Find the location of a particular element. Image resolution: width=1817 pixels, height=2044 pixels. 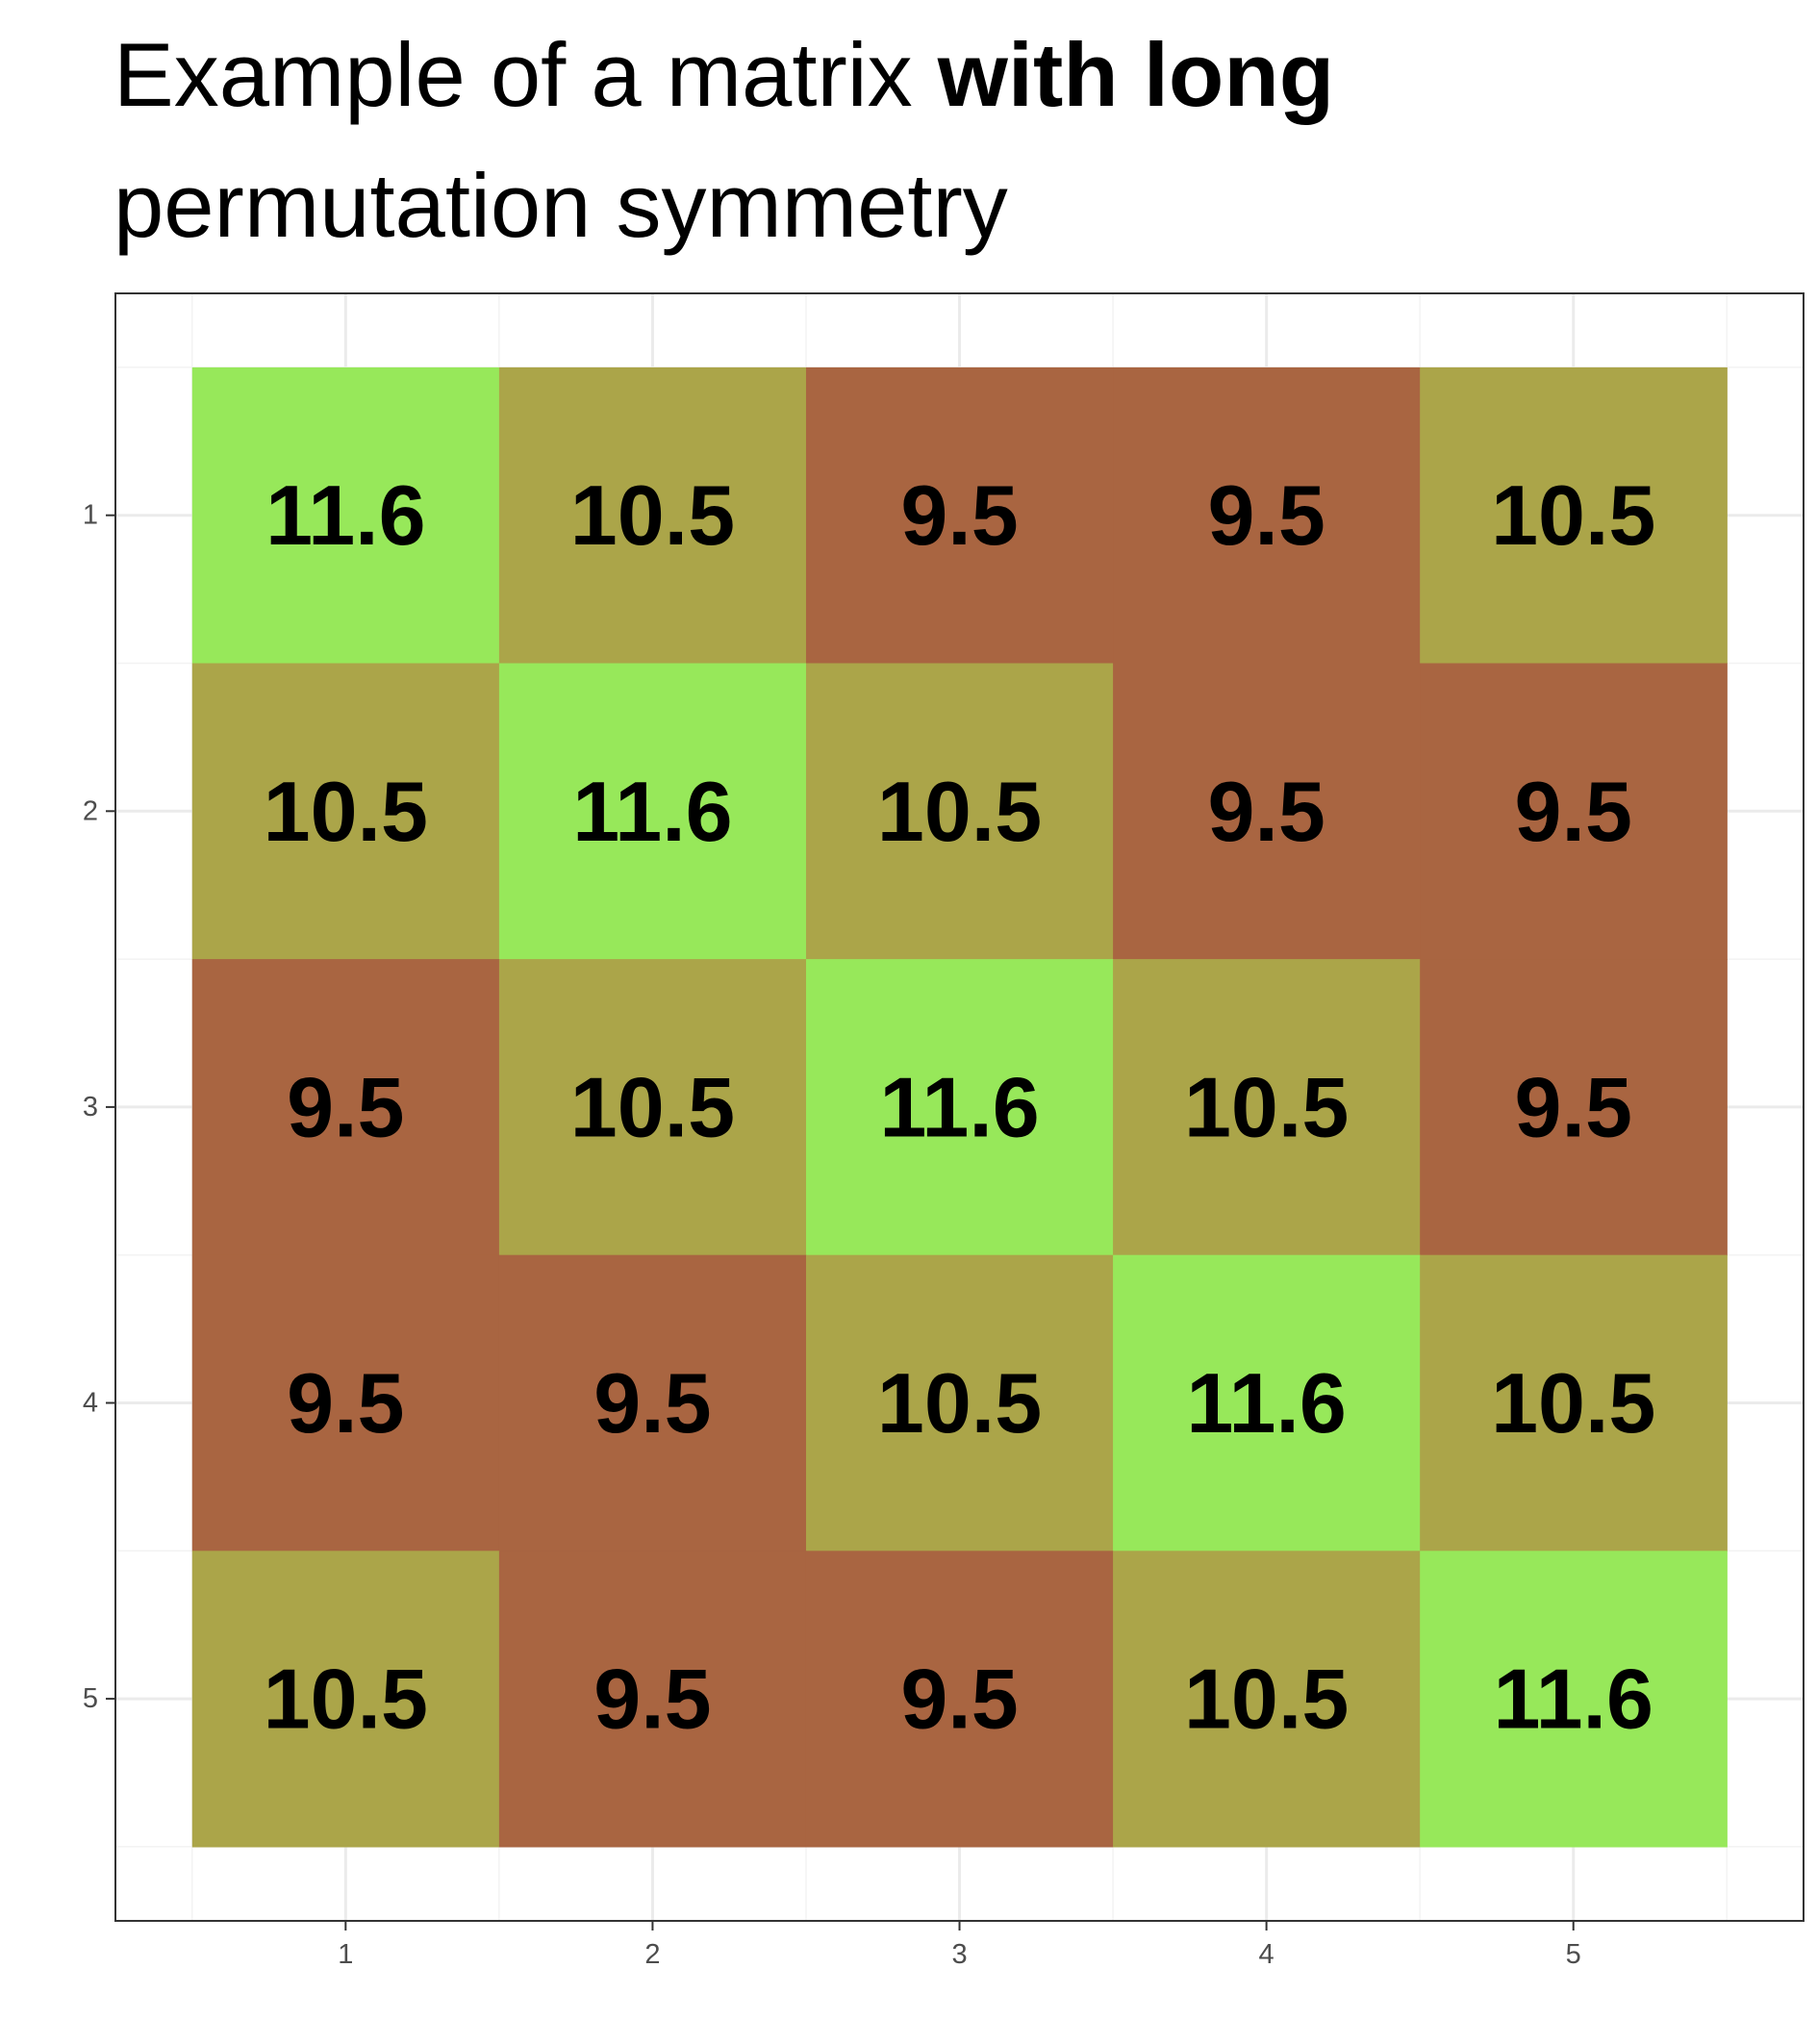

y-tick-label: 1 is located at coordinates (90, 515).